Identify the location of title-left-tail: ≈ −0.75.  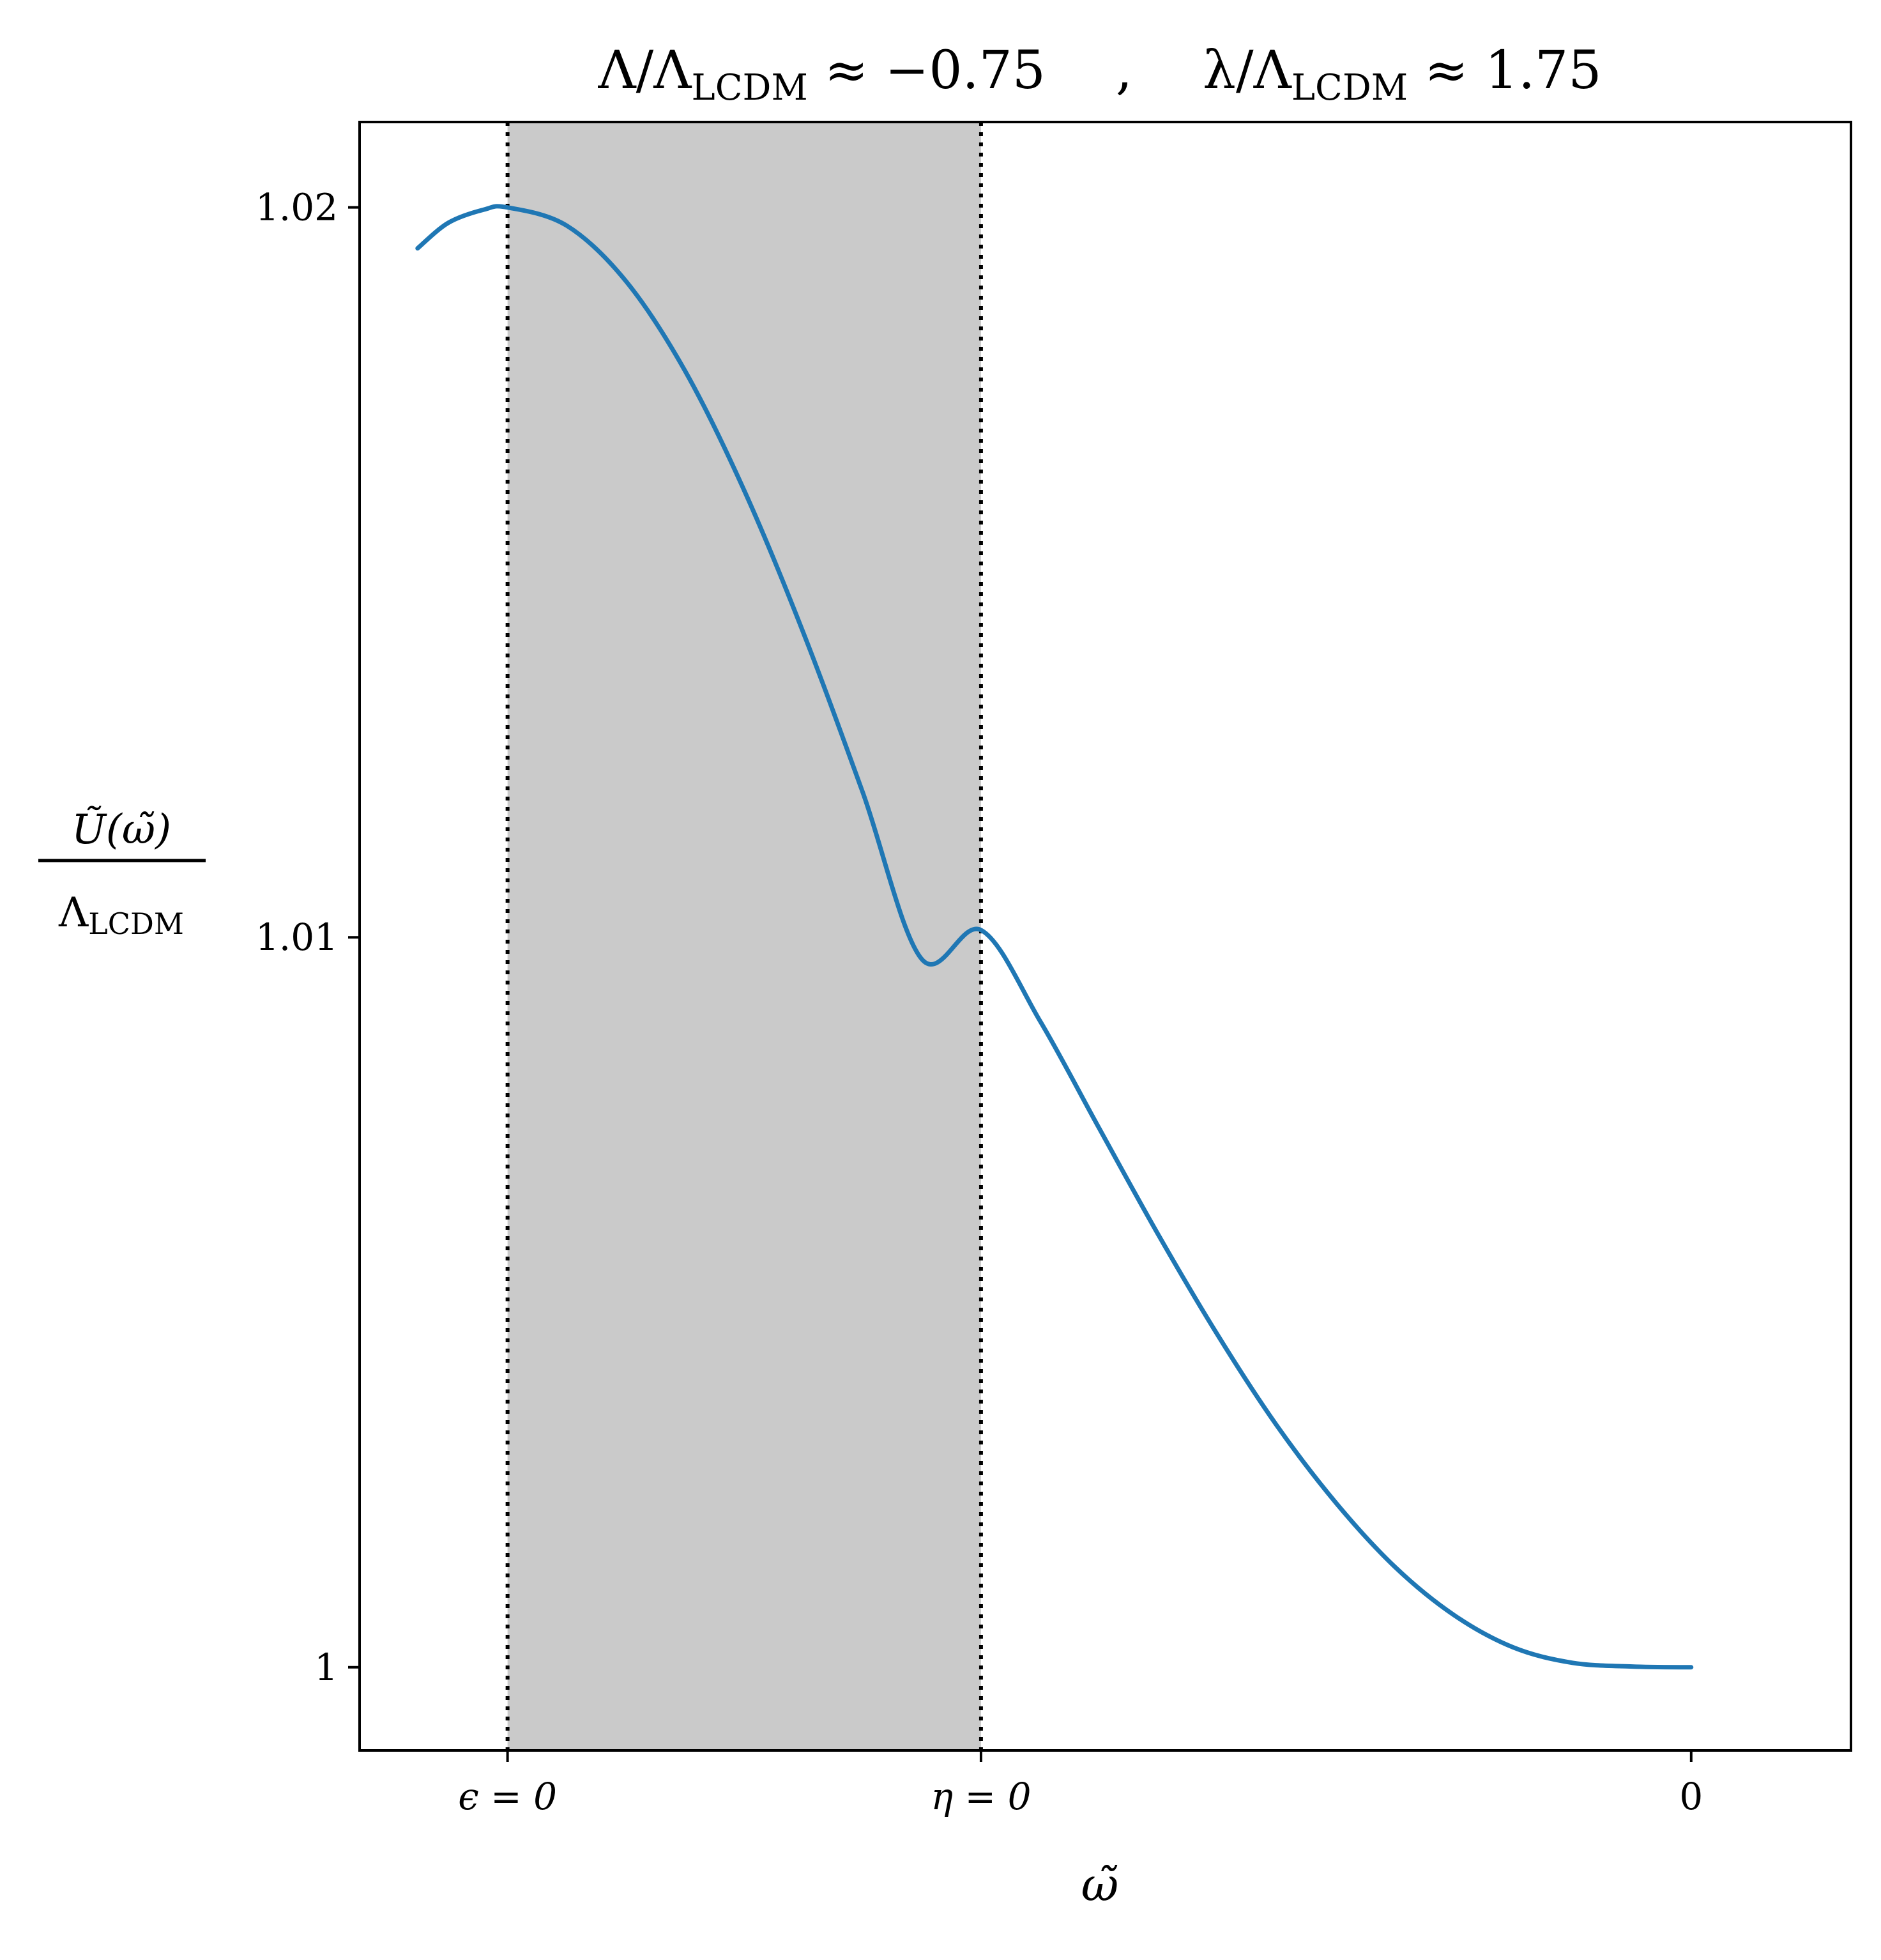
(927, 70).